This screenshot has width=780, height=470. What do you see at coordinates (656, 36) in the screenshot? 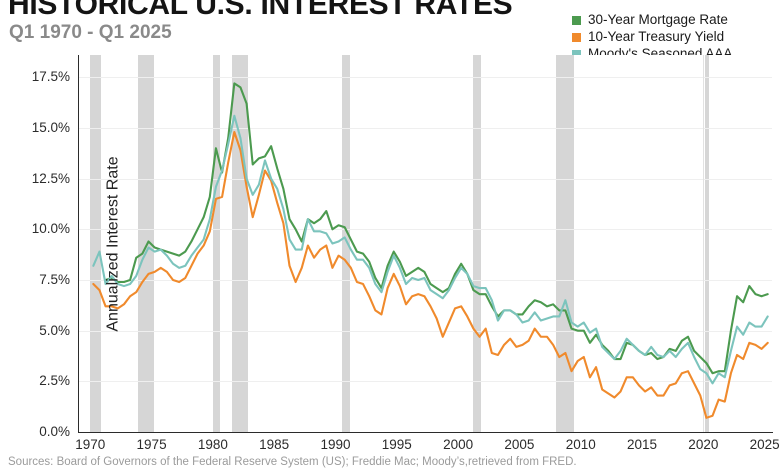
I see `legend-label: 10-Year Treasury Yield` at bounding box center [656, 36].